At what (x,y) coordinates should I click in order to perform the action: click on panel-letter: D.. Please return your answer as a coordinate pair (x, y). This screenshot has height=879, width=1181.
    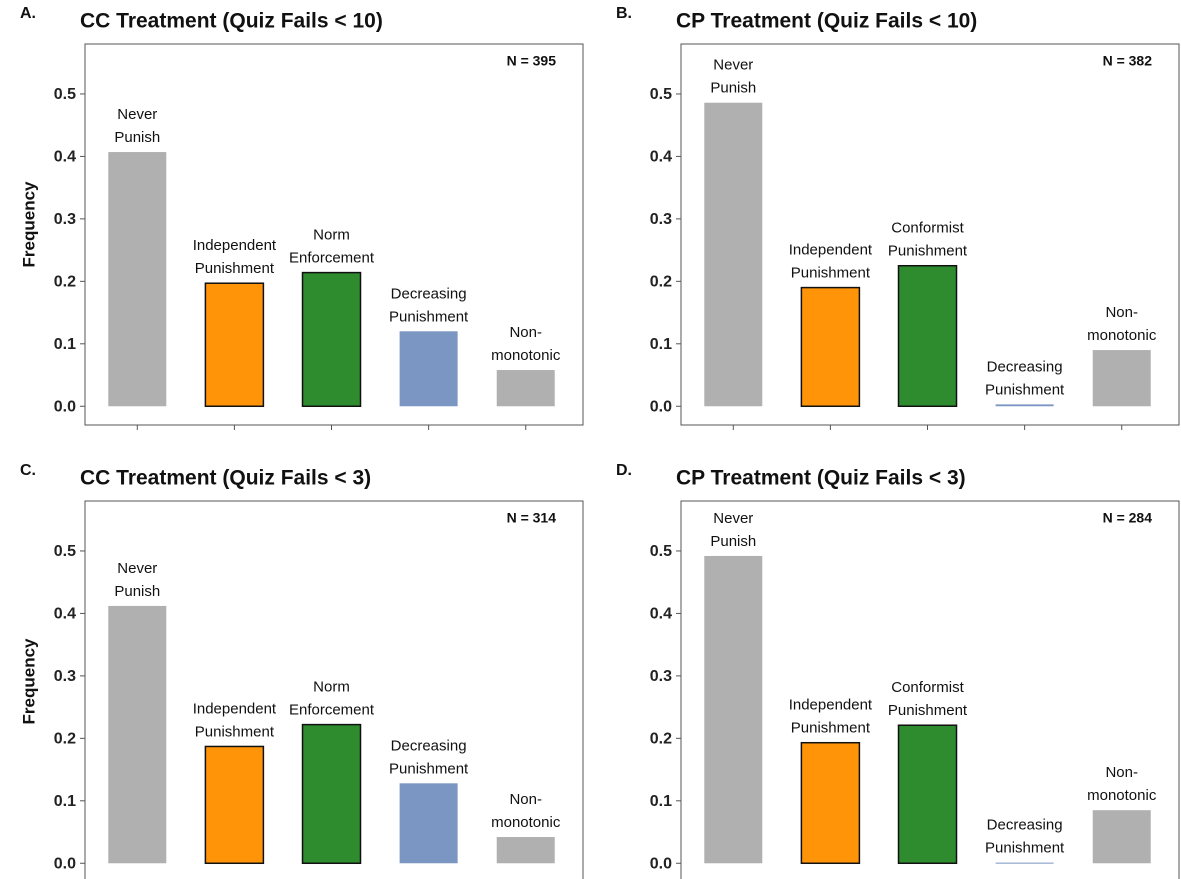
    Looking at the image, I should click on (624, 470).